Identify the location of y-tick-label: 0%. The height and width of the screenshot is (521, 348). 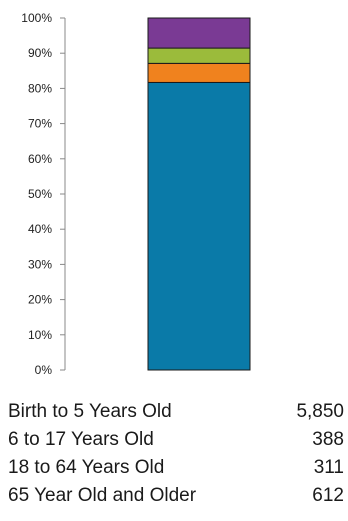
(44, 370).